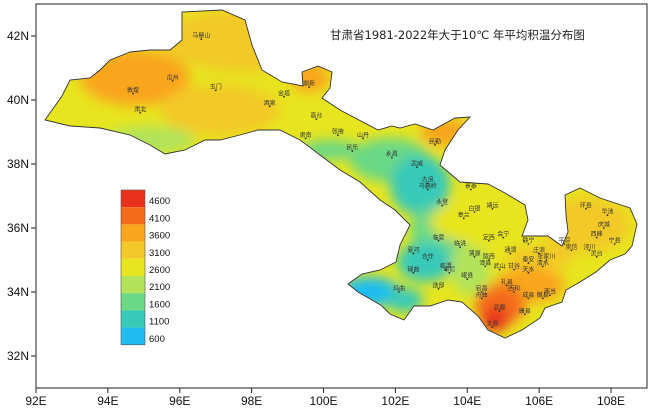 Image resolution: width=651 pixels, height=410 pixels. Describe the element at coordinates (133, 90) in the screenshot. I see `place-label: 敦煌` at that location.